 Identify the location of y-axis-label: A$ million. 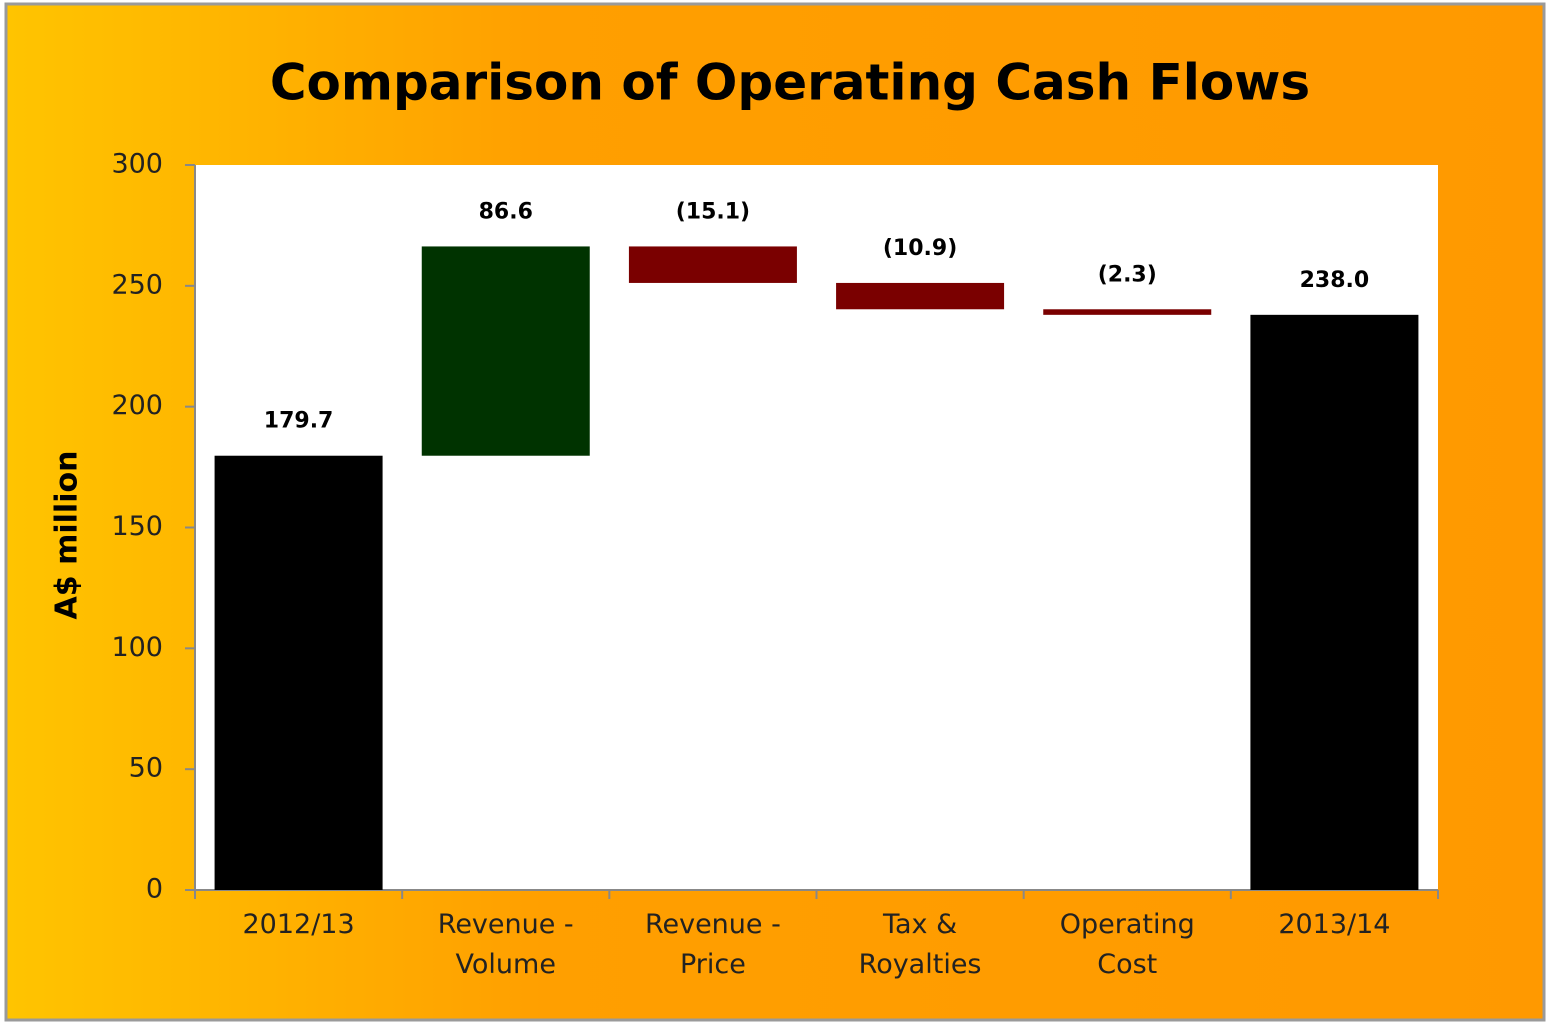
(67, 535).